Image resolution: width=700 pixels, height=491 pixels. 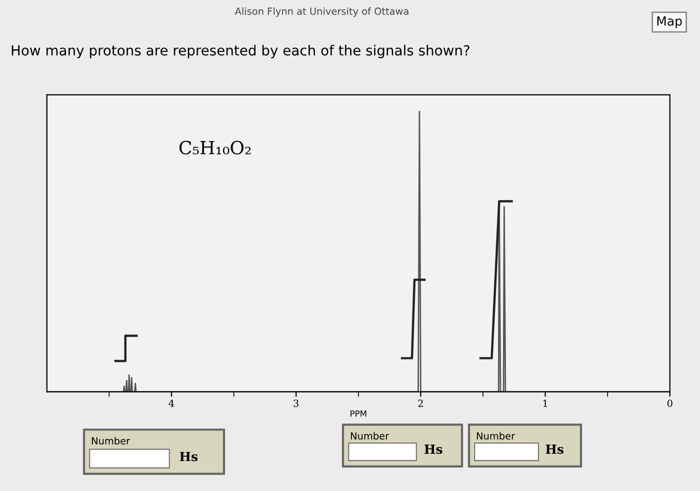 I want to click on x-tick-label: 1, so click(x=545, y=403).